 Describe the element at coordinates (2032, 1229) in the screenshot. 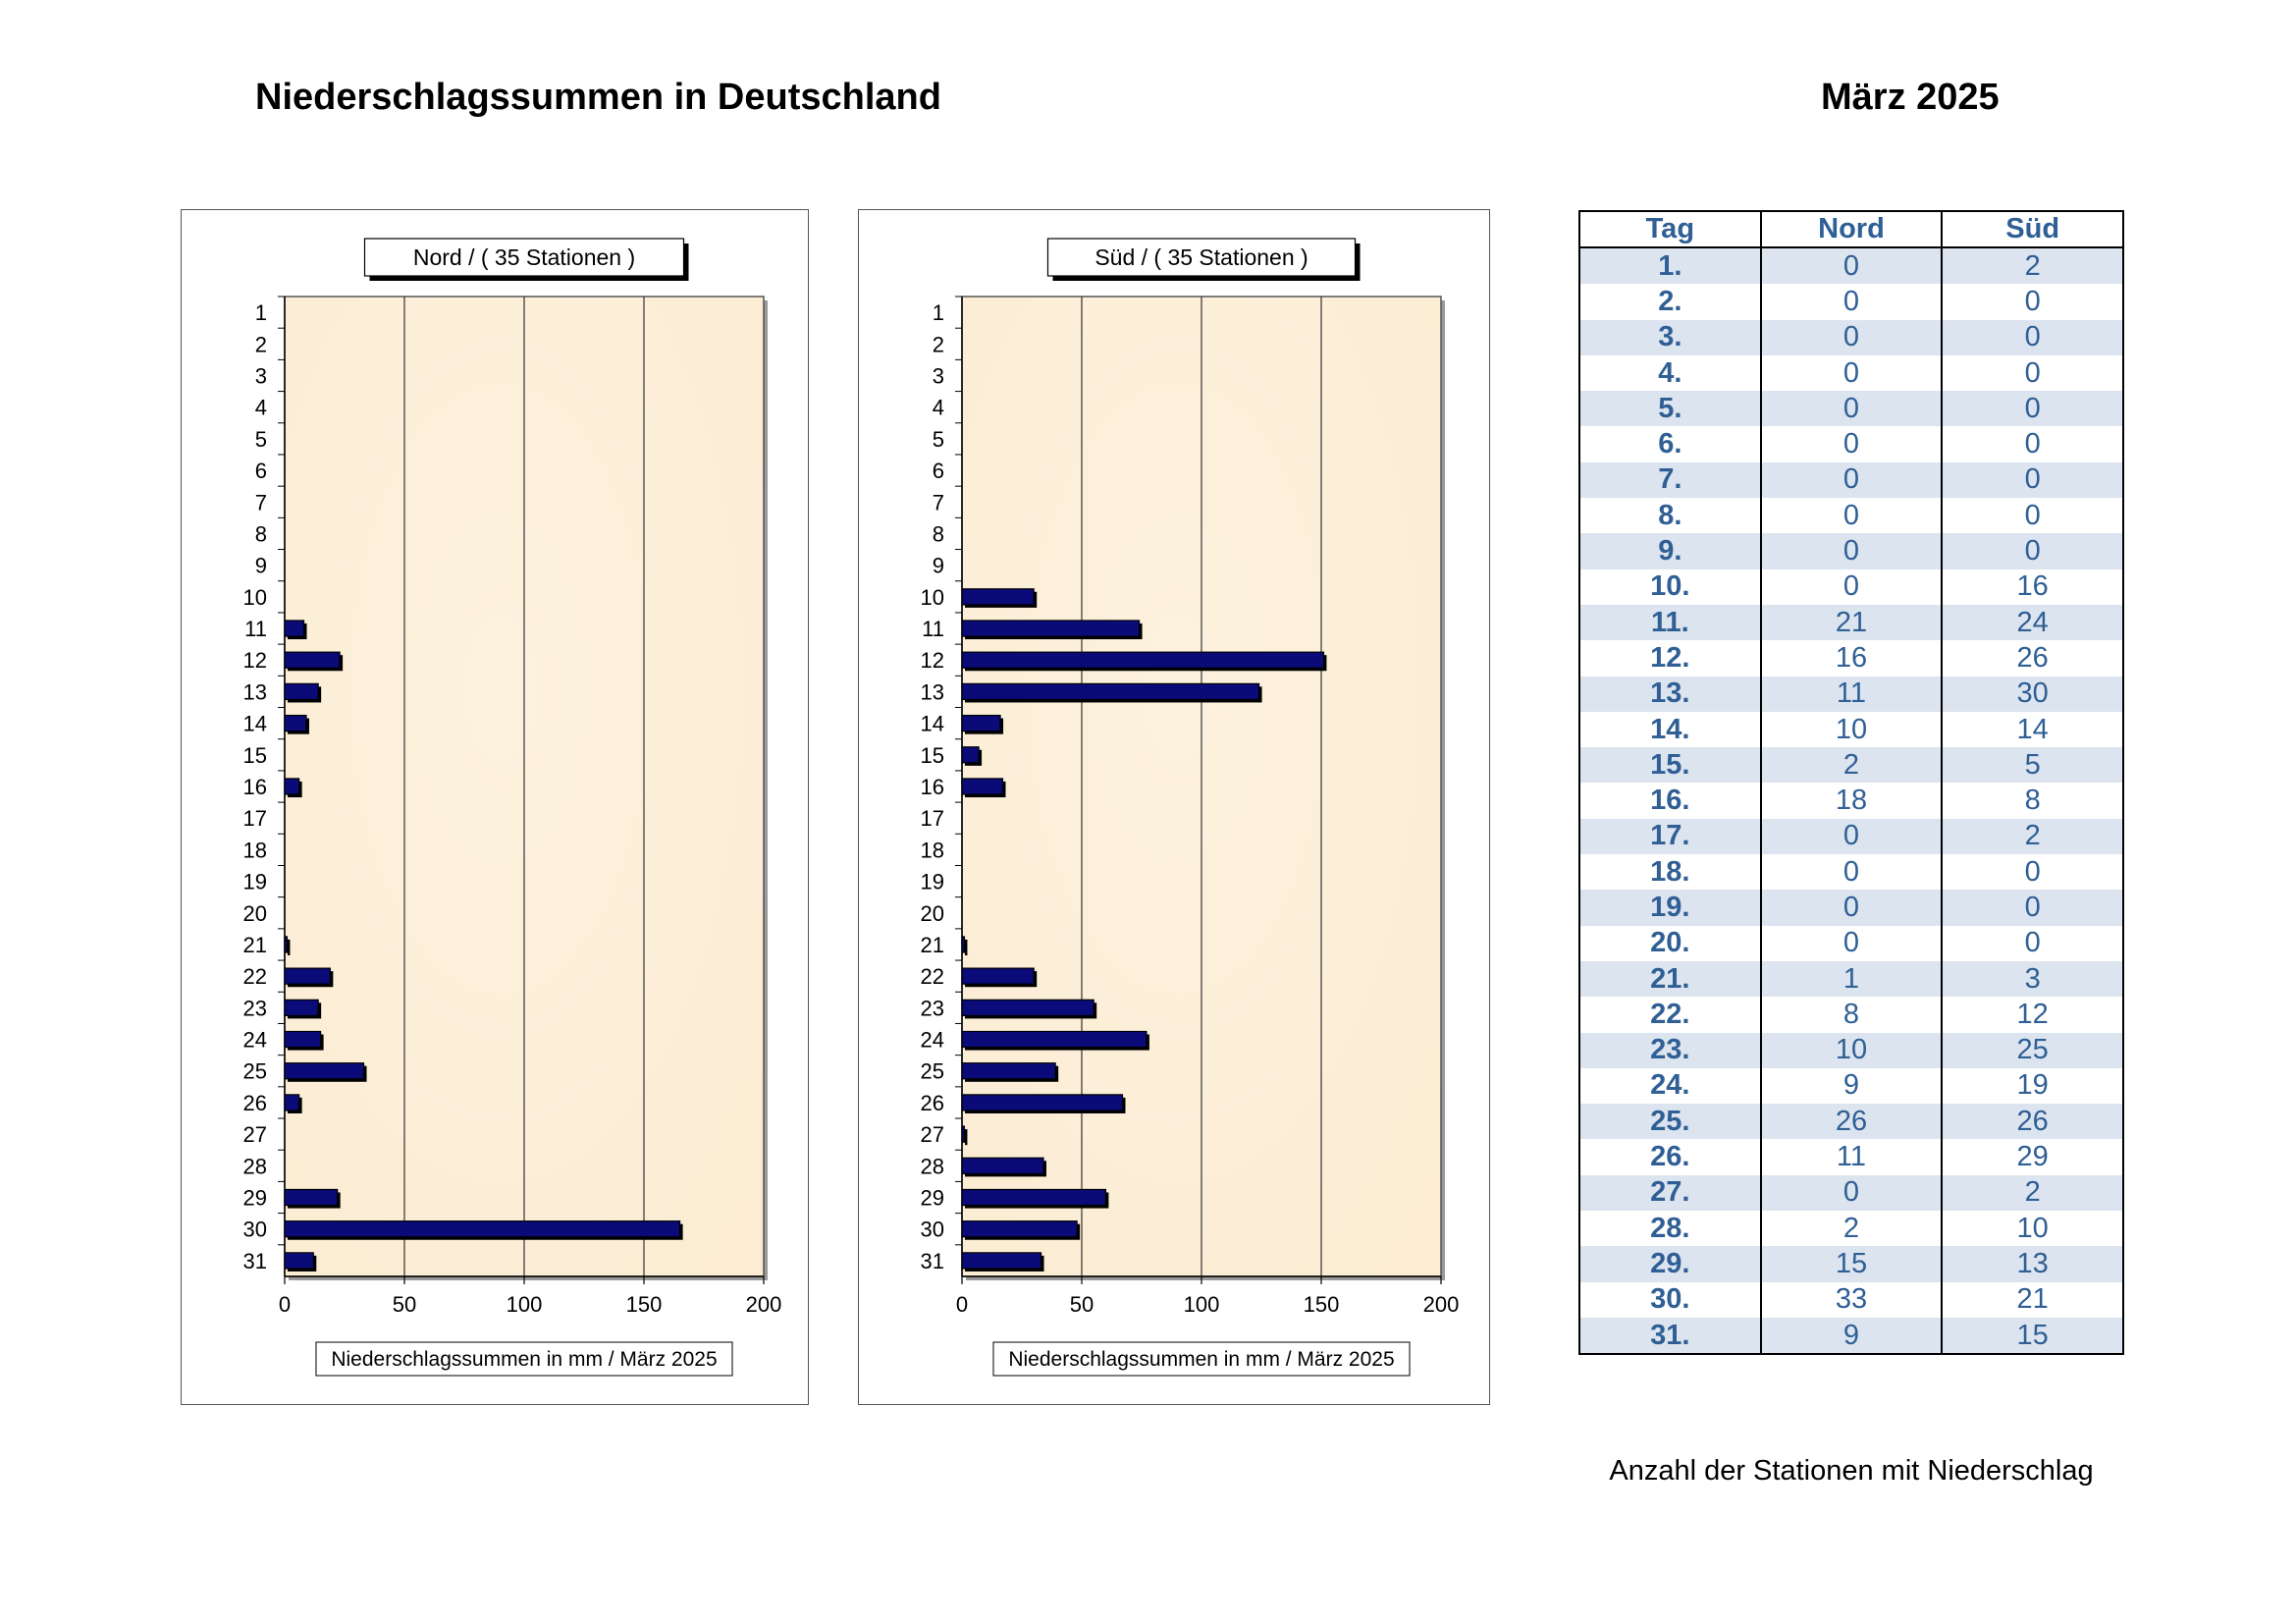

I see `table-cell-sued: 10` at that location.